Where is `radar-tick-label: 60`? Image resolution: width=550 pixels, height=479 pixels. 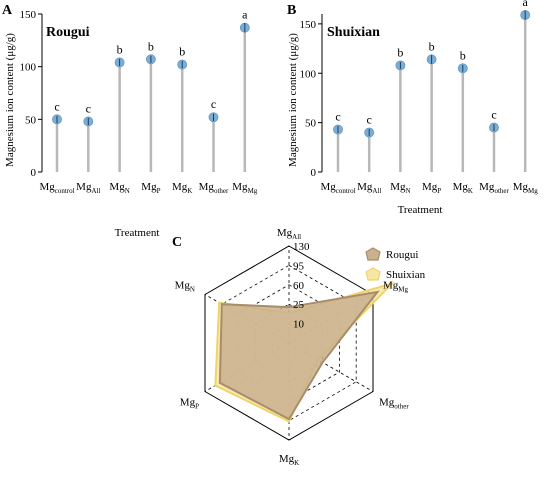 radar-tick-label: 60 is located at coordinates (299, 286).